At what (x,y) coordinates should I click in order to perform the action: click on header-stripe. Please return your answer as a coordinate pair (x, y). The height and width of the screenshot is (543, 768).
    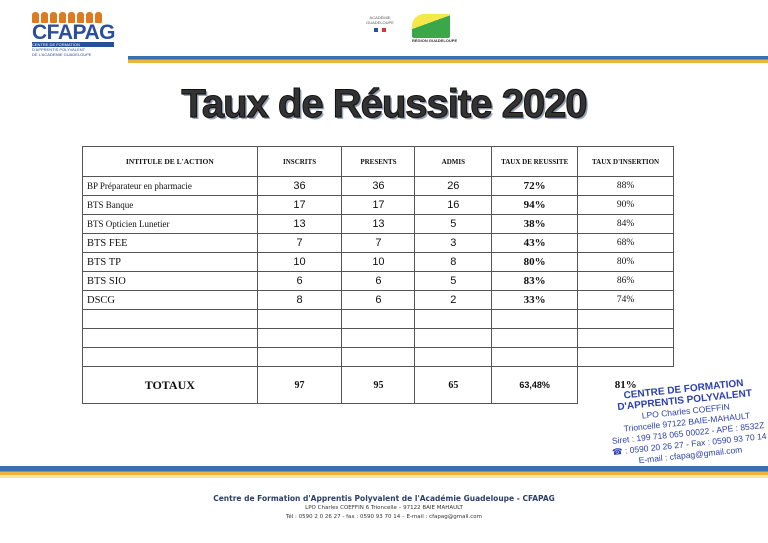
    Looking at the image, I should click on (448, 59).